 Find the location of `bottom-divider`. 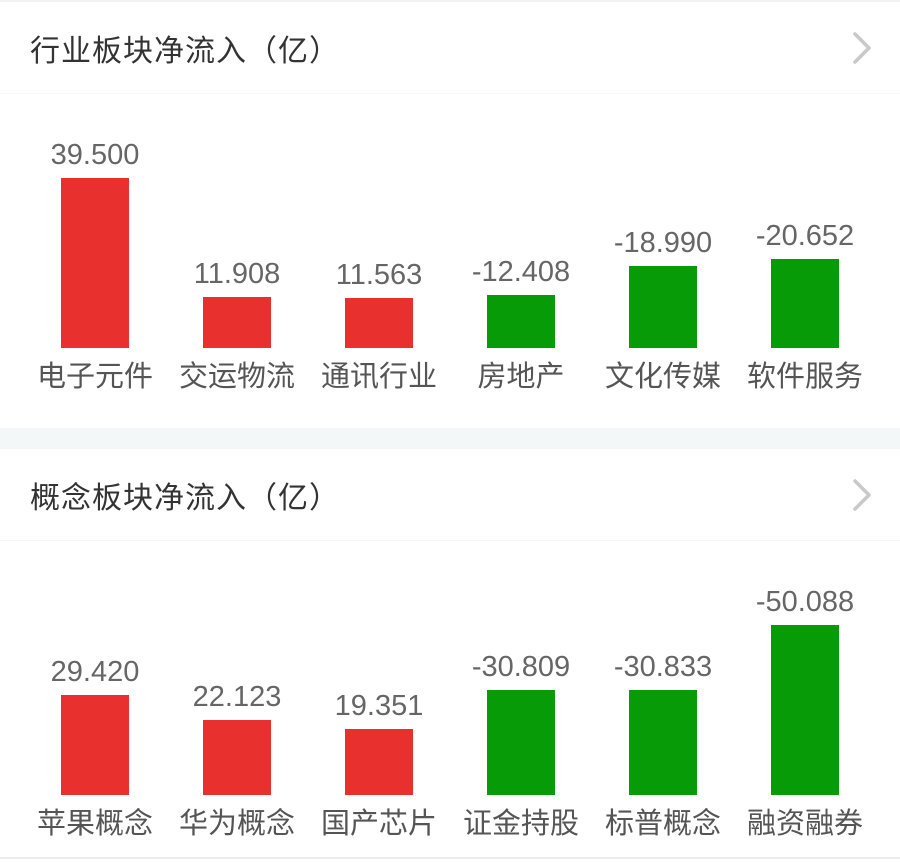

bottom-divider is located at coordinates (450, 858).